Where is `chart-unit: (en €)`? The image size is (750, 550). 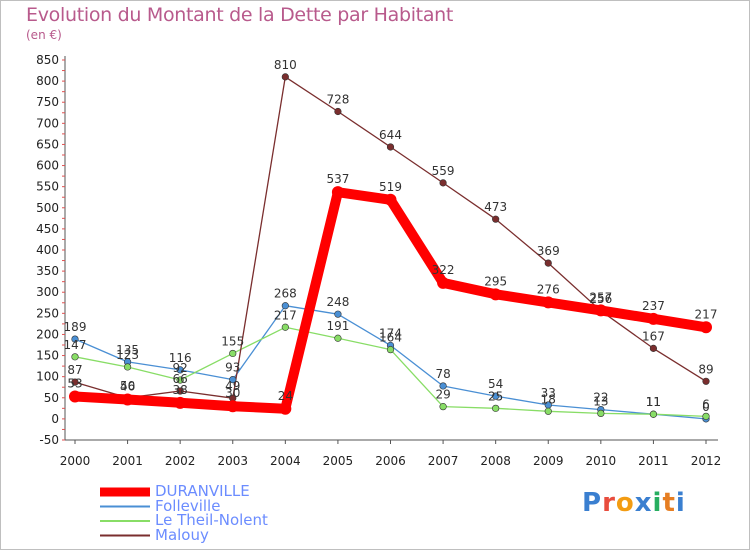
chart-unit: (en €) is located at coordinates (44, 35).